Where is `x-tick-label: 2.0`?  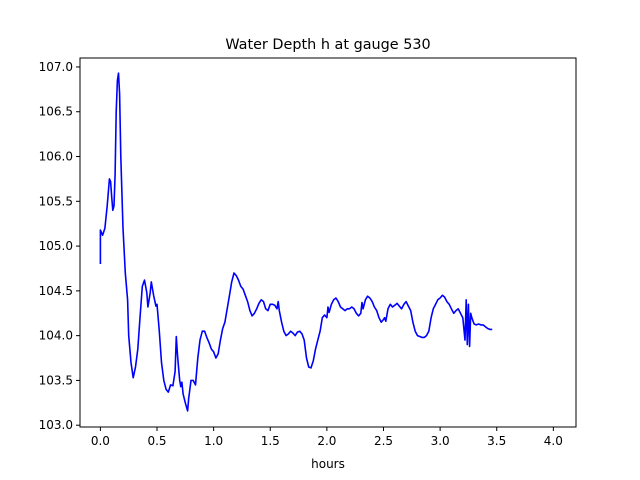
x-tick-label: 2.0 is located at coordinates (326, 441).